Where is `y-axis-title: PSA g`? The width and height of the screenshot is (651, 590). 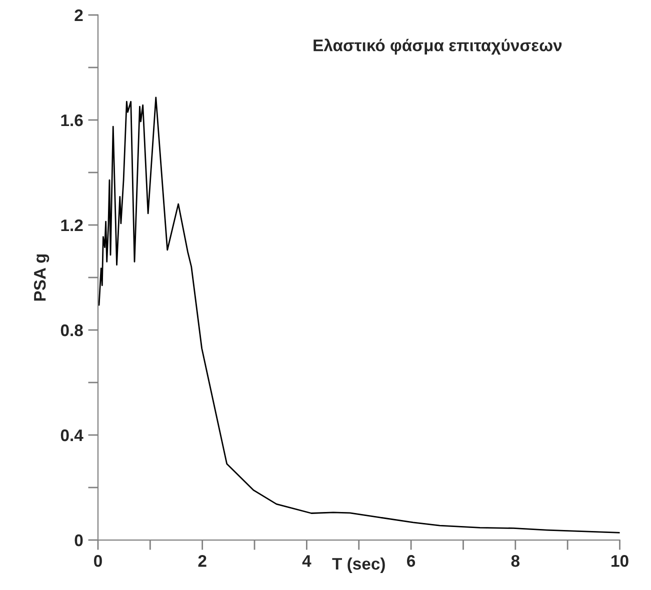 y-axis-title: PSA g is located at coordinates (42, 277).